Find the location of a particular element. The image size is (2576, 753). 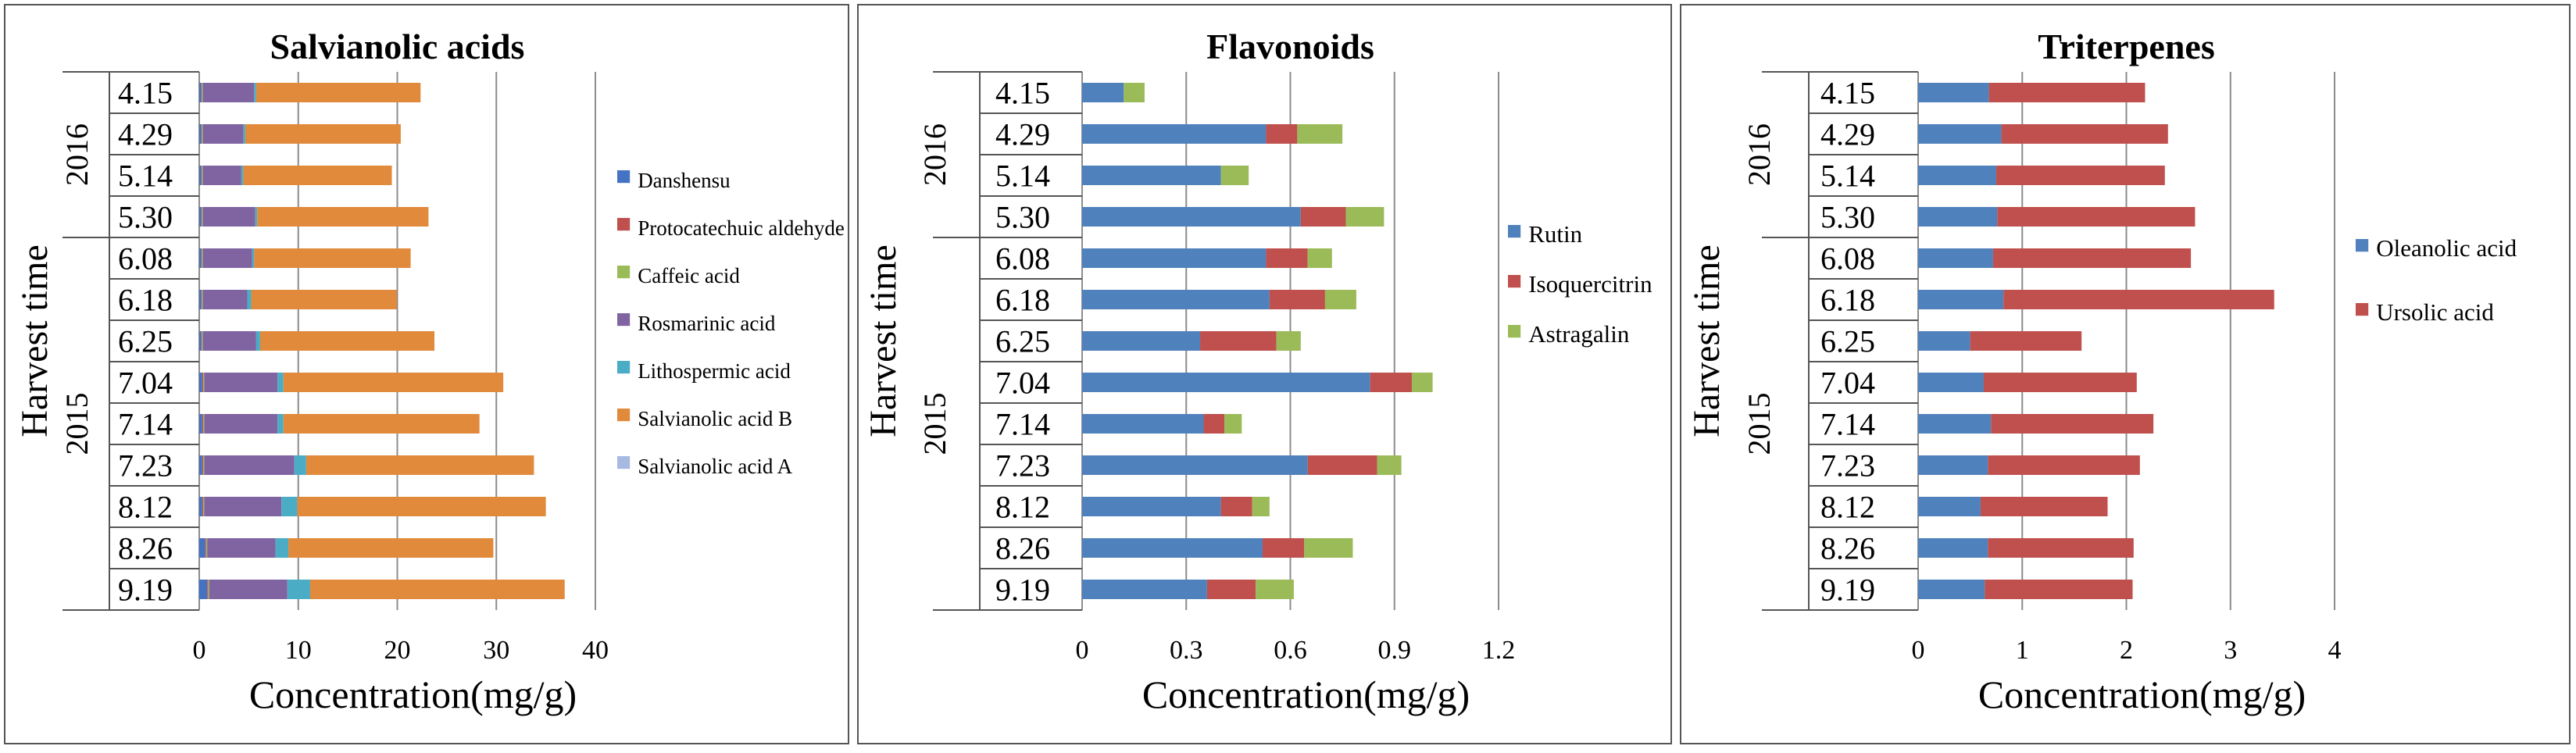

x-tick-label: 1.2 is located at coordinates (1499, 650).